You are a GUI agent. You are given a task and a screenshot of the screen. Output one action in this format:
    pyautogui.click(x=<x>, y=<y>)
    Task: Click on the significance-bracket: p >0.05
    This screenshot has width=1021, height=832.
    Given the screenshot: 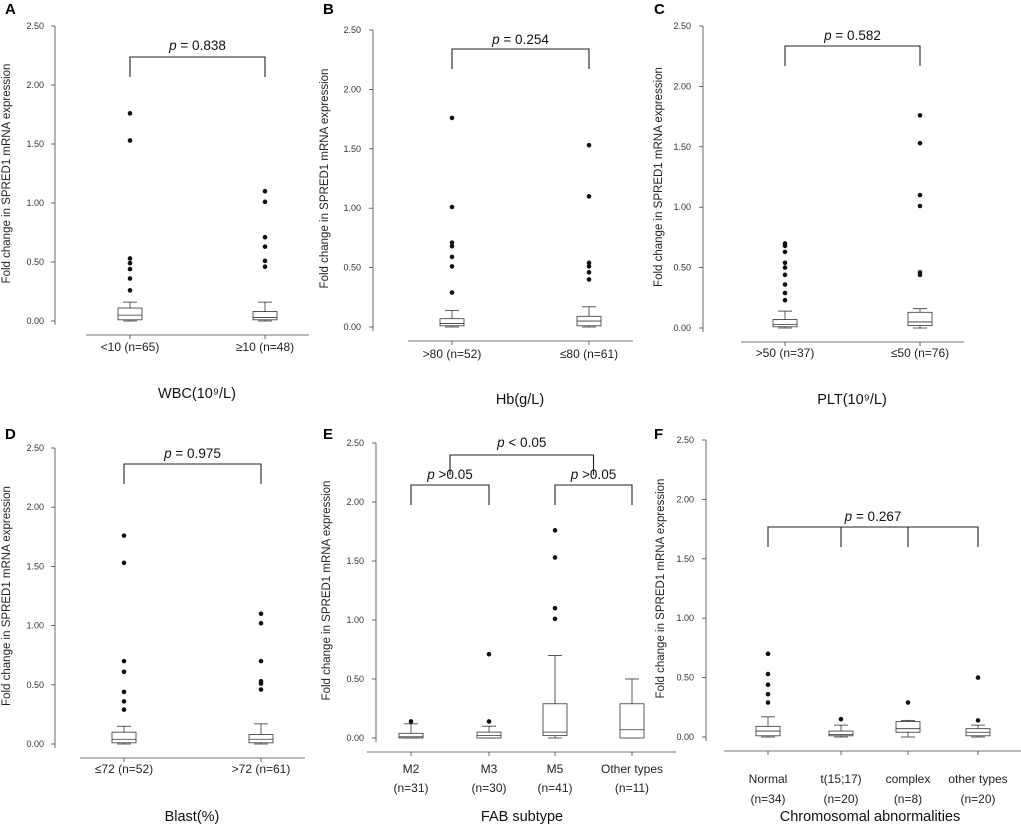 What is the action you would take?
    pyautogui.click(x=450, y=486)
    